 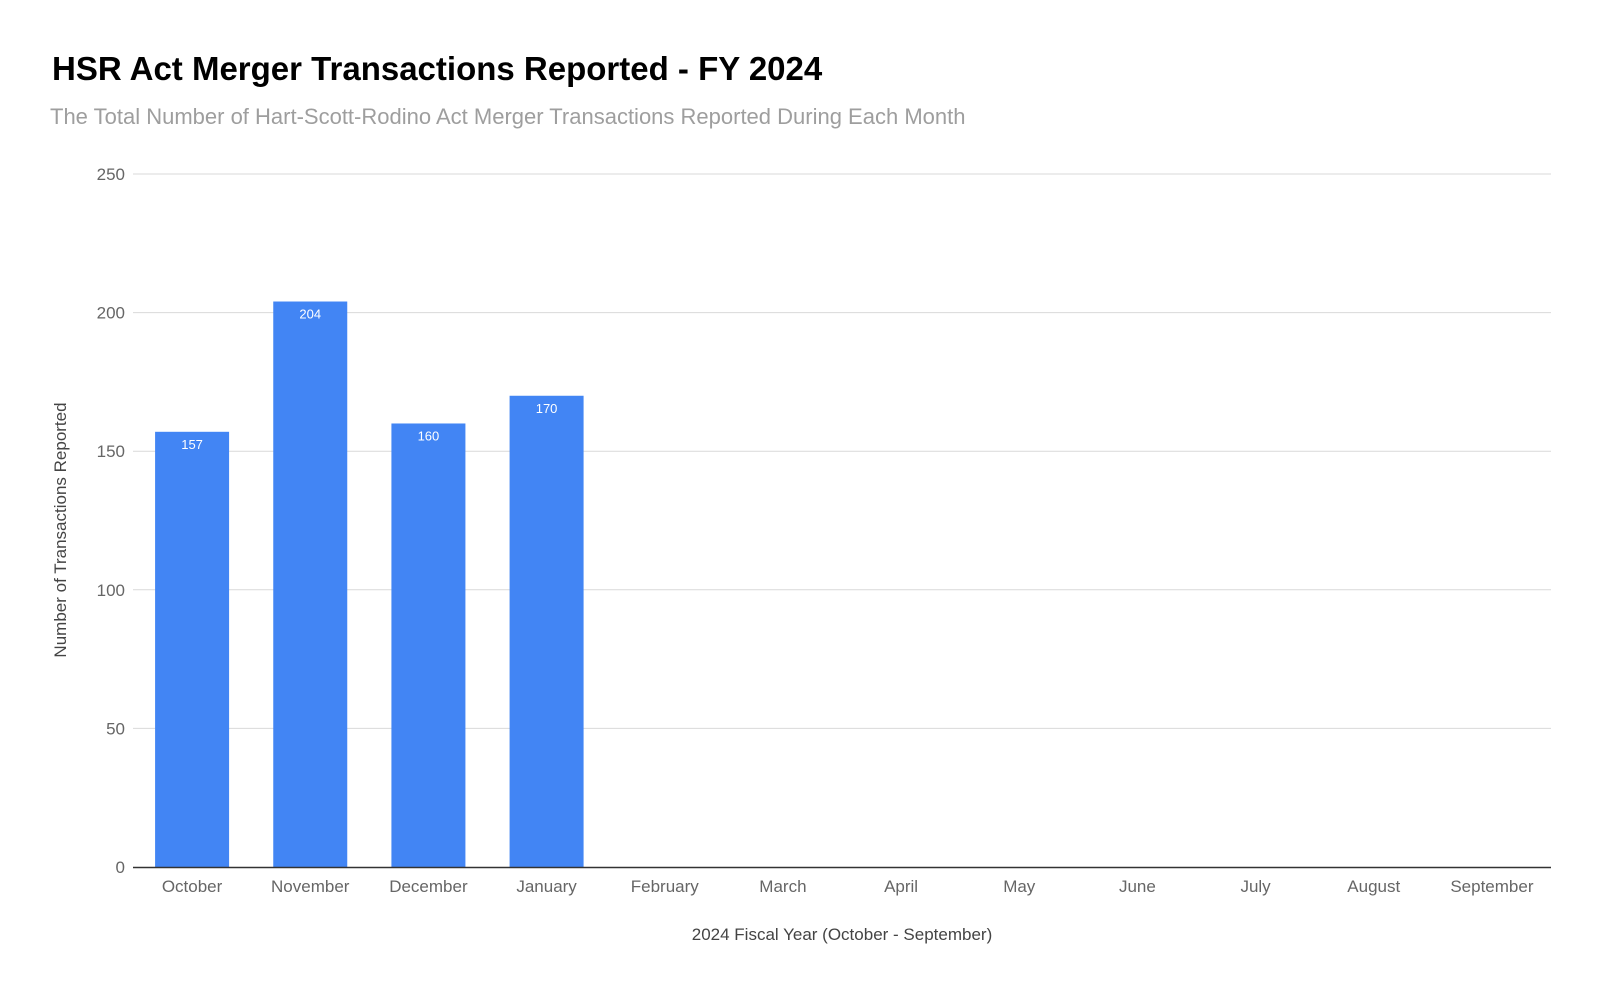 I want to click on y-tick-label: 250, so click(x=111, y=174).